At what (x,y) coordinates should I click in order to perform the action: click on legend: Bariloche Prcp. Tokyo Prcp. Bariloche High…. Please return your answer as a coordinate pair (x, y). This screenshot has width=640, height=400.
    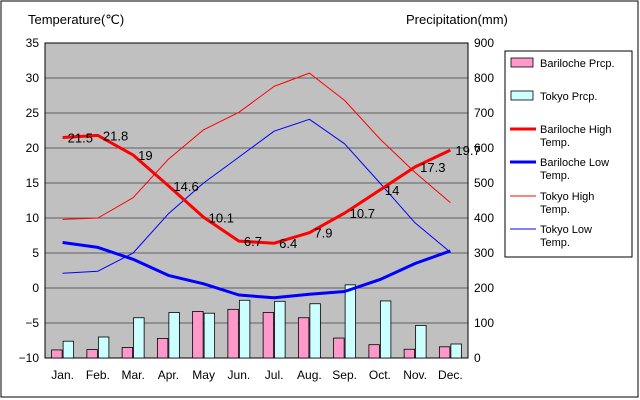
    Looking at the image, I should click on (568, 154).